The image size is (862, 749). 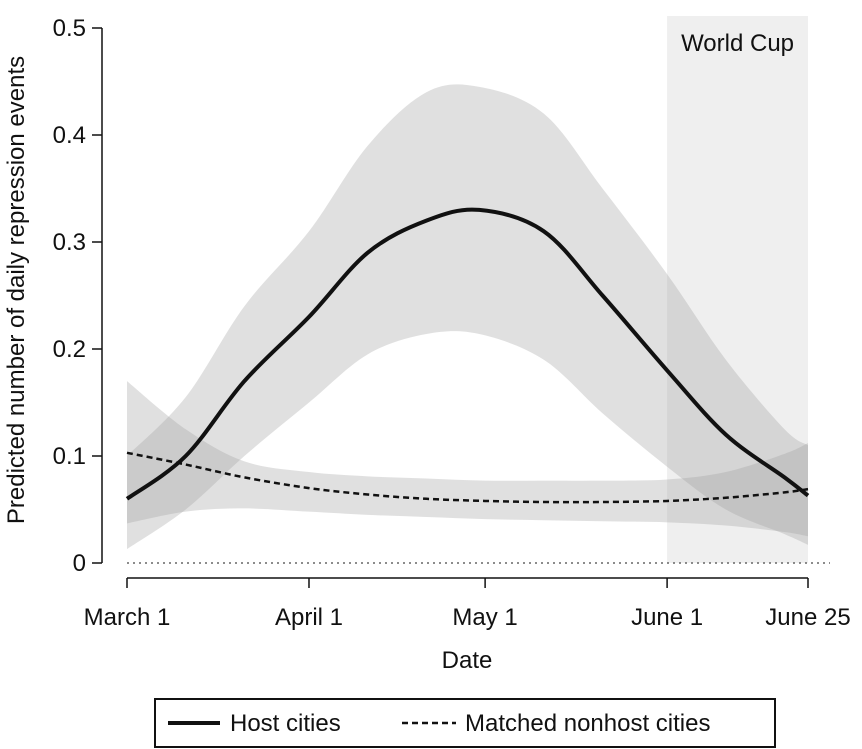 I want to click on x-axis-label: Date, so click(x=467, y=660).